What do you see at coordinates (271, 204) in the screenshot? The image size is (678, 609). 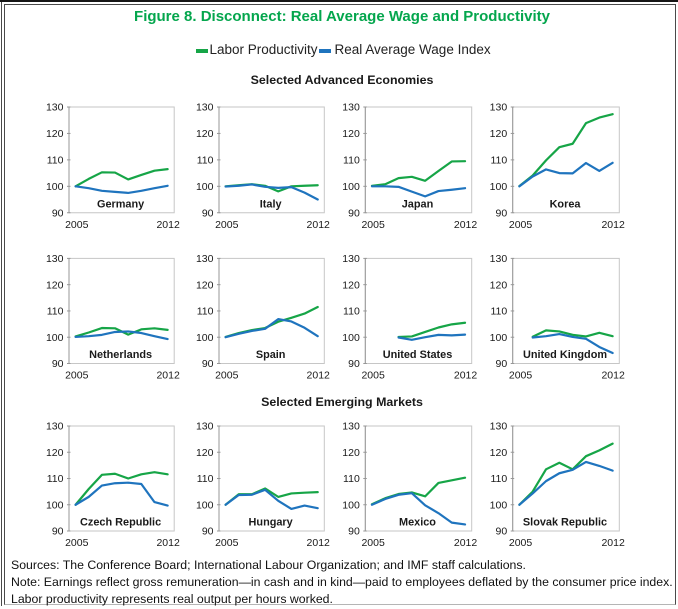 I see `svg-text: Italy` at bounding box center [271, 204].